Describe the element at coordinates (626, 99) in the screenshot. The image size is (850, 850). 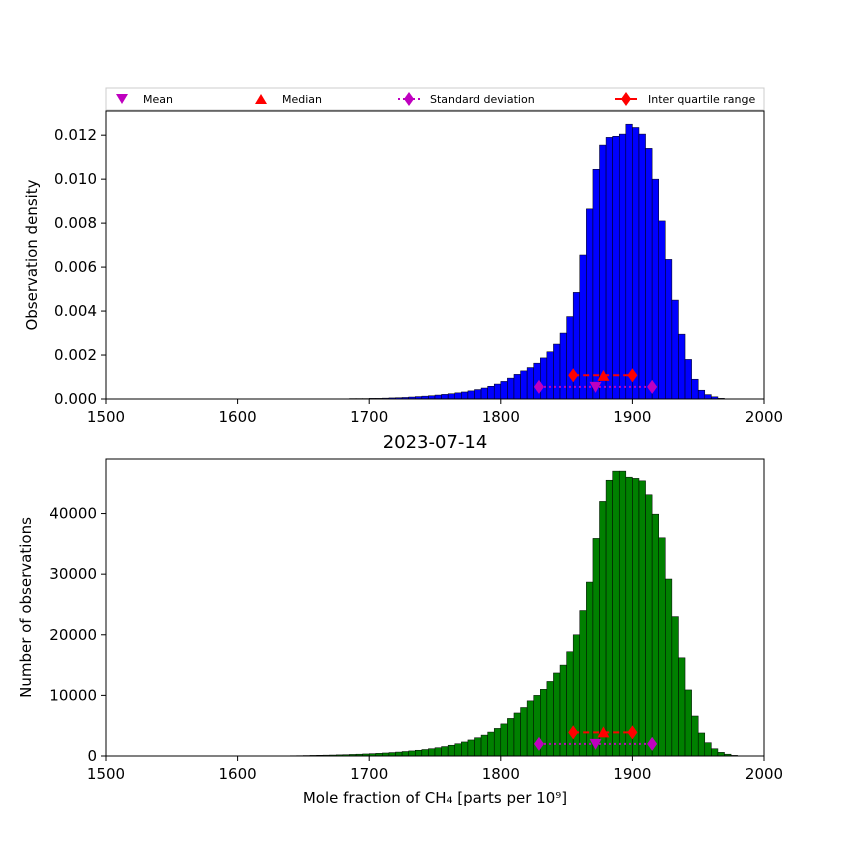
I see `iqr-marker-icon` at that location.